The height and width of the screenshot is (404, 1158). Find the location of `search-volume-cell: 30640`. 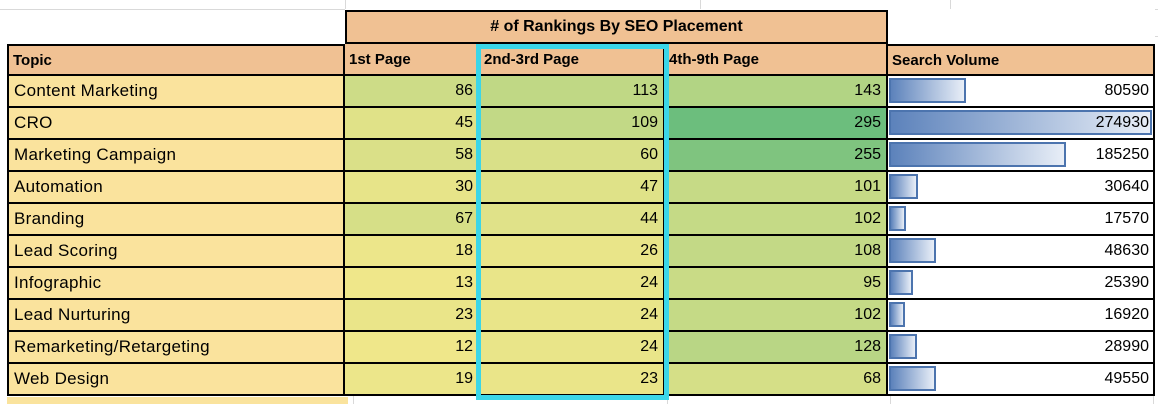

search-volume-cell: 30640 is located at coordinates (1021, 188).